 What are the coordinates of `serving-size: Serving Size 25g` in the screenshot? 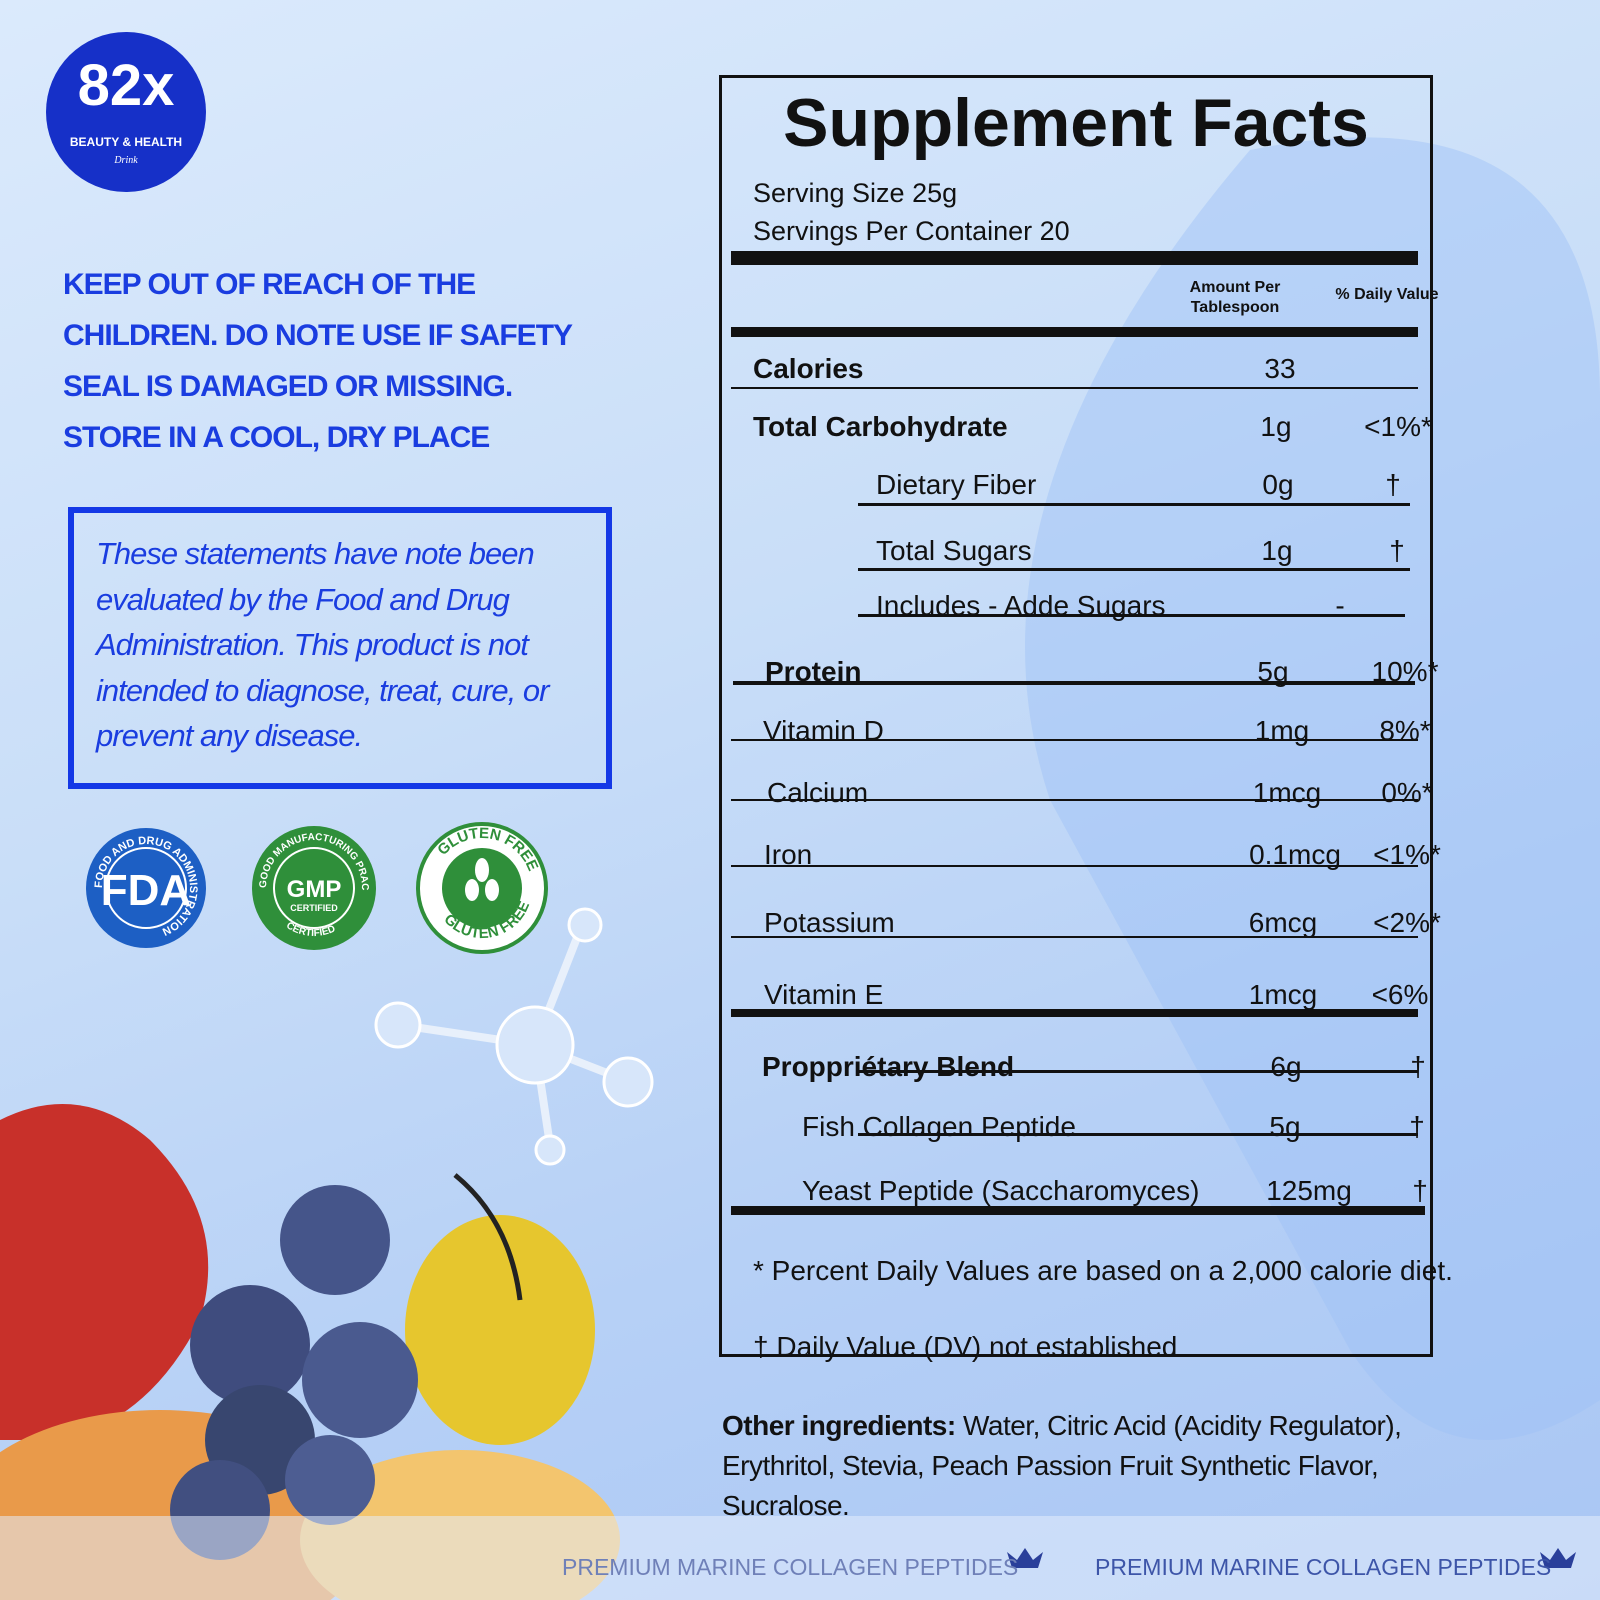 It's located at (855, 193).